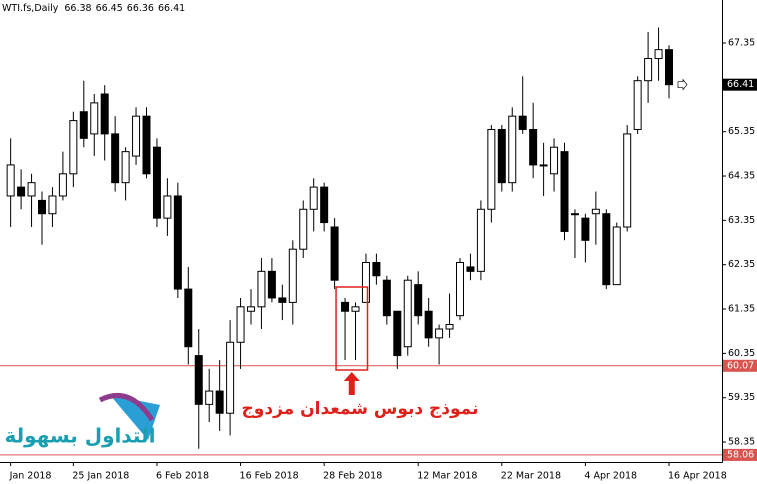 The height and width of the screenshot is (484, 757). What do you see at coordinates (171, 8) in the screenshot?
I see `ohlc: 66.41` at bounding box center [171, 8].